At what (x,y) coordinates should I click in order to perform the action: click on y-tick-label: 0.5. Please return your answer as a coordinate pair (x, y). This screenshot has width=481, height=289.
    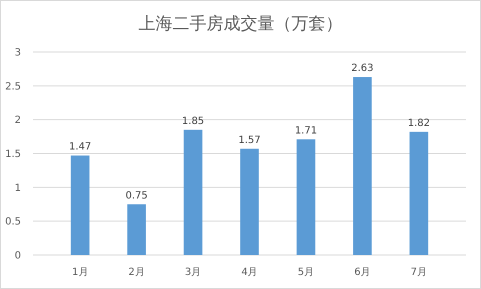
    Looking at the image, I should click on (13, 222).